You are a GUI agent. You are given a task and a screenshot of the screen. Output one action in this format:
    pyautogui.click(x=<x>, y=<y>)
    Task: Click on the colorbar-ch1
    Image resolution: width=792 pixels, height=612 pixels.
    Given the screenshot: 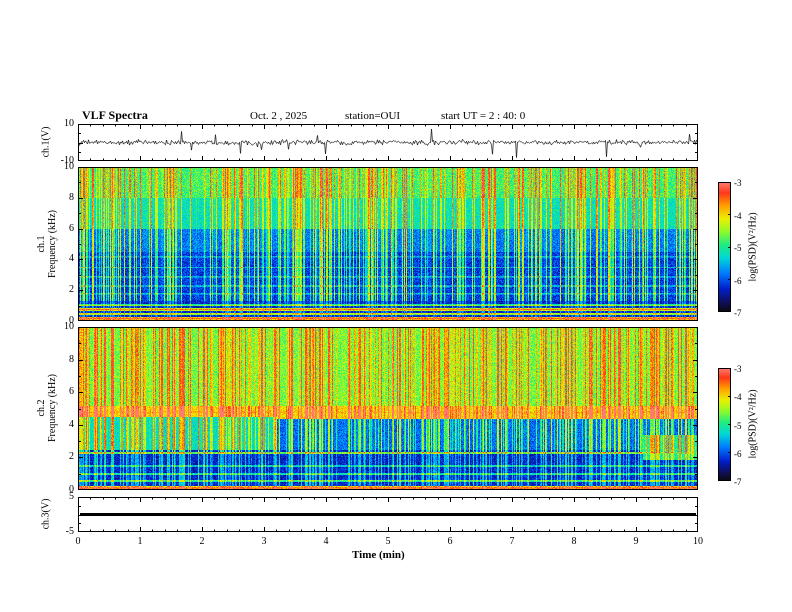 What is the action you would take?
    pyautogui.click(x=724, y=247)
    